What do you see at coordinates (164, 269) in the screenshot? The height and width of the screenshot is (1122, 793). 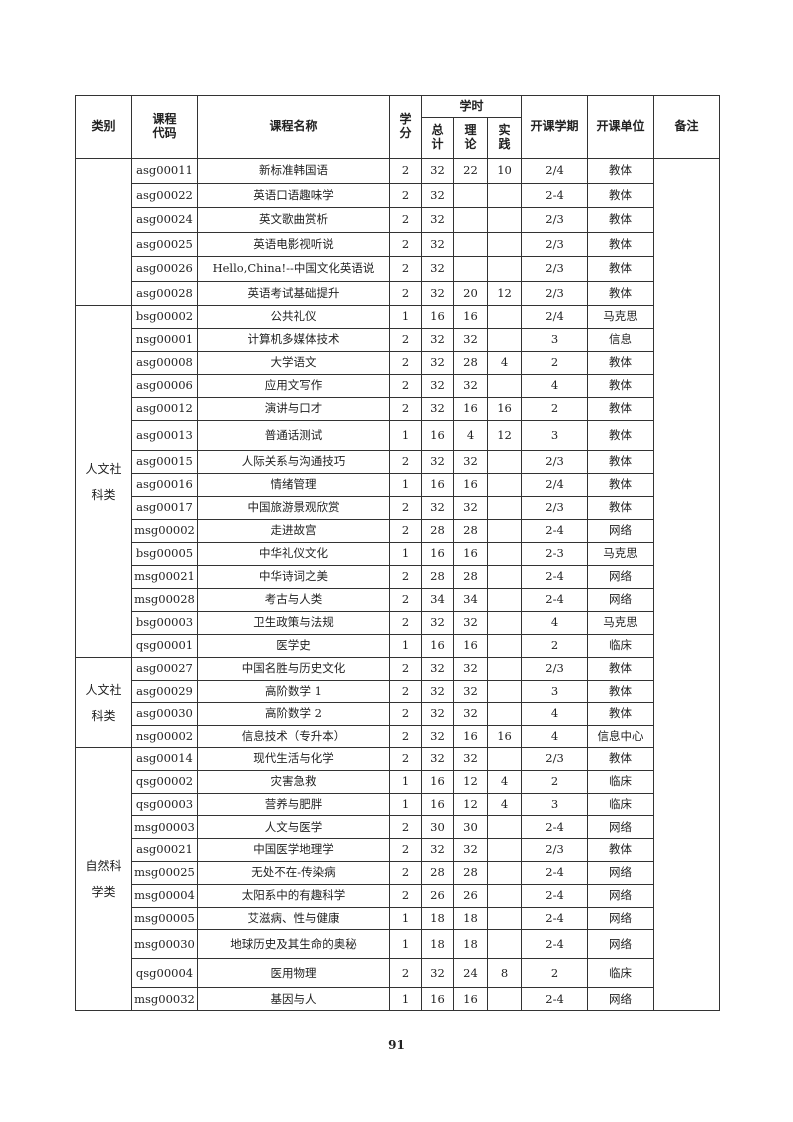 I see `course-code: asg00026` at bounding box center [164, 269].